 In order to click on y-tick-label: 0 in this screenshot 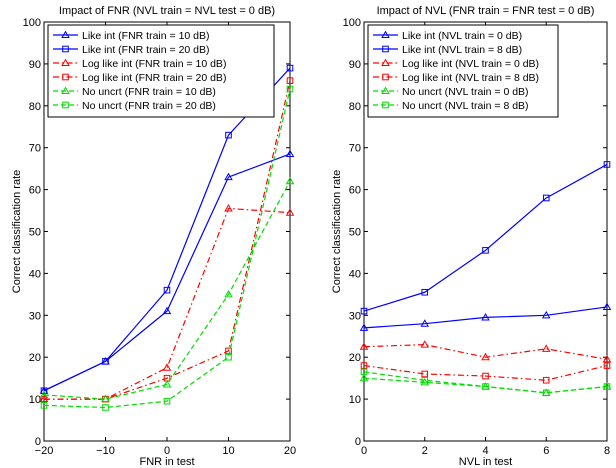, I will do `click(358, 442)`.